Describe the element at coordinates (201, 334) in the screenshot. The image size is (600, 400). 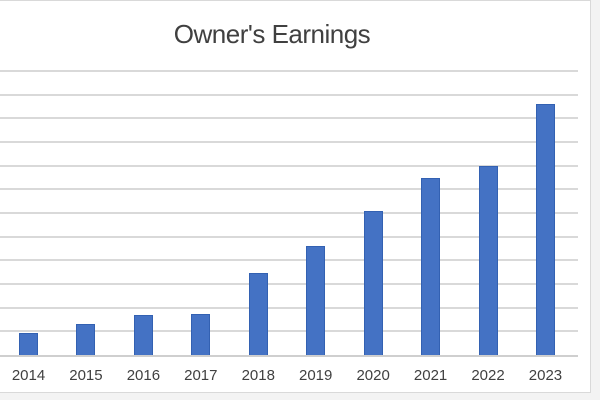
I see `bar-2017` at that location.